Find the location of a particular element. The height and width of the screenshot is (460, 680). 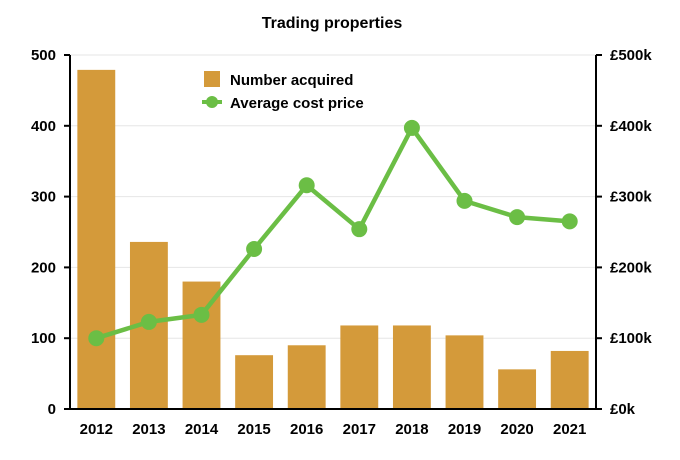

y-right-tick-label: £200k is located at coordinates (631, 267).